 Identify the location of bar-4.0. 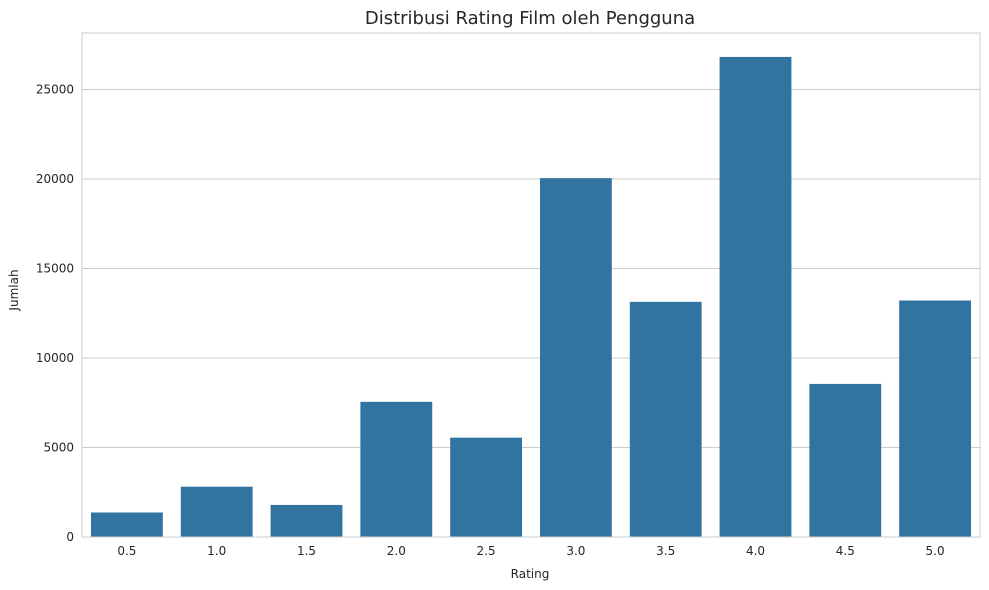
(755, 297).